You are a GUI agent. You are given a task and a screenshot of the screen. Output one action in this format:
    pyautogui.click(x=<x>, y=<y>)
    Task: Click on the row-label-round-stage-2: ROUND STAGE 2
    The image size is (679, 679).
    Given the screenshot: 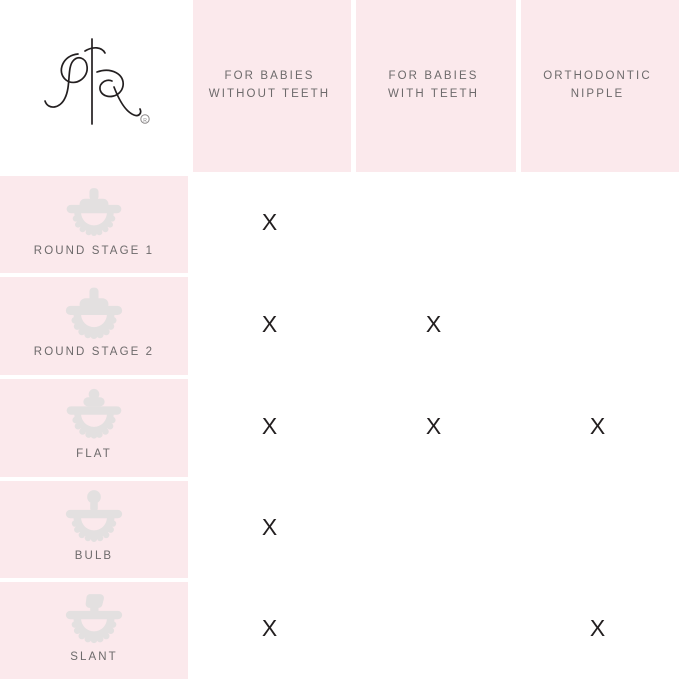 What is the action you would take?
    pyautogui.click(x=94, y=324)
    